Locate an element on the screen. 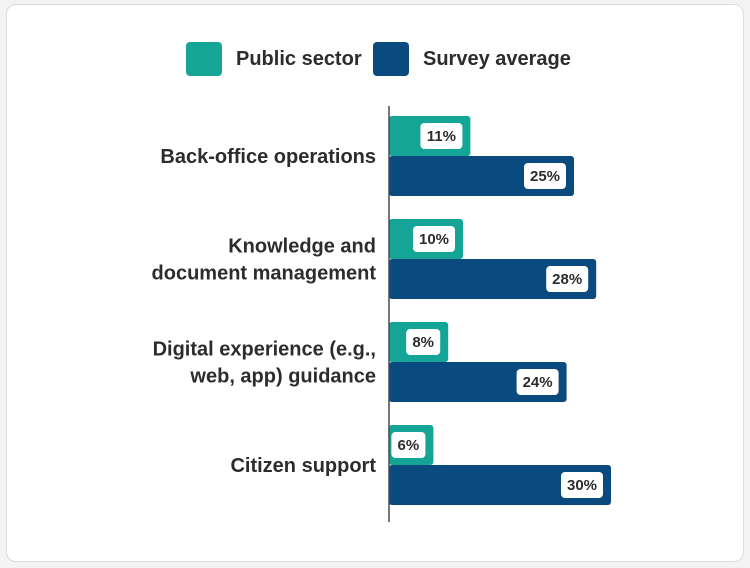 This screenshot has width=750, height=568. legend-swatch-public-sector is located at coordinates (204, 59).